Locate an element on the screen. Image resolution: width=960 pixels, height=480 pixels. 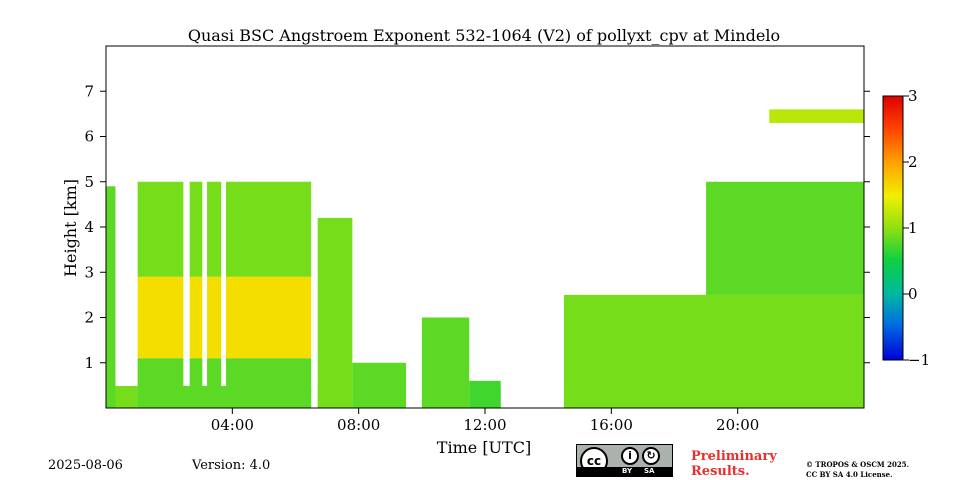
cc-license-badge: cc i ↻ BY SA is located at coordinates (624, 460).